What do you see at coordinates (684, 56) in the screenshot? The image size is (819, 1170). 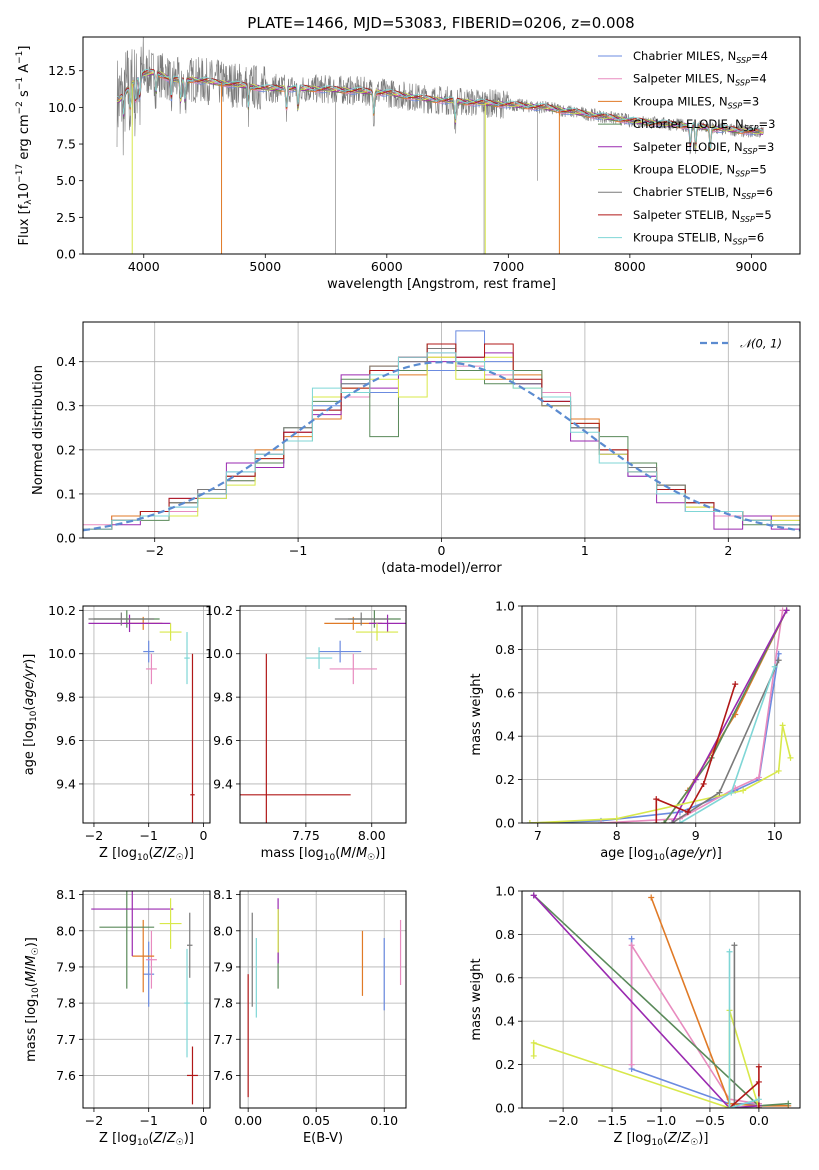 I see `legend-text: Chabrier MILES, N` at bounding box center [684, 56].